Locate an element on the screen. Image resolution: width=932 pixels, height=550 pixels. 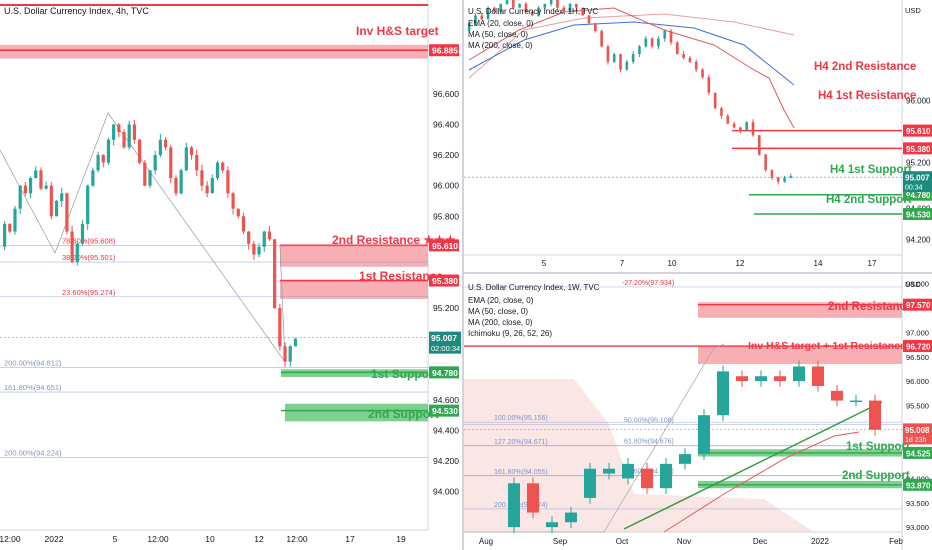
resistance-zone is located at coordinates (354, 289).